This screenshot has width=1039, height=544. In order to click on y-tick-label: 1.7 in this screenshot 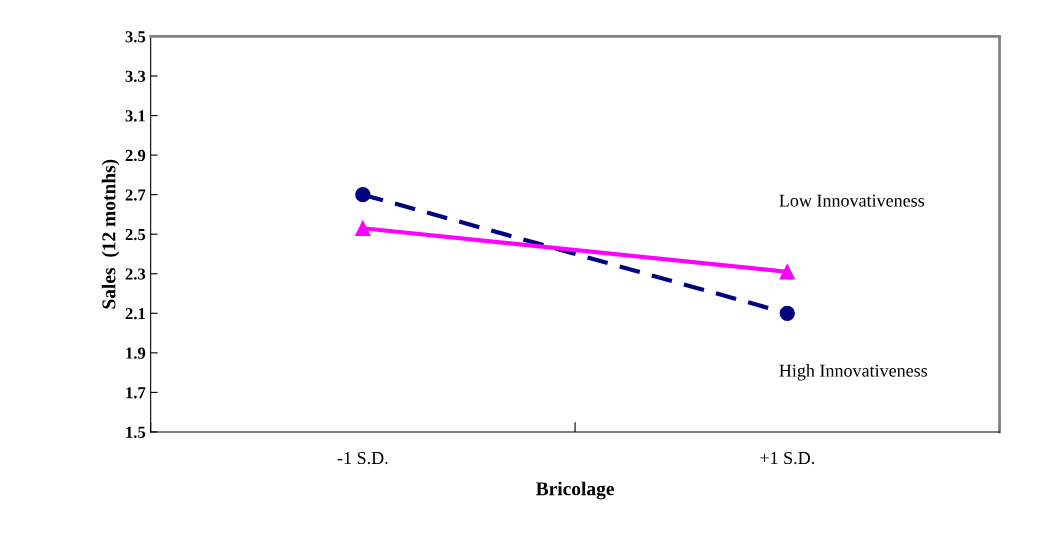, I will do `click(136, 393)`.